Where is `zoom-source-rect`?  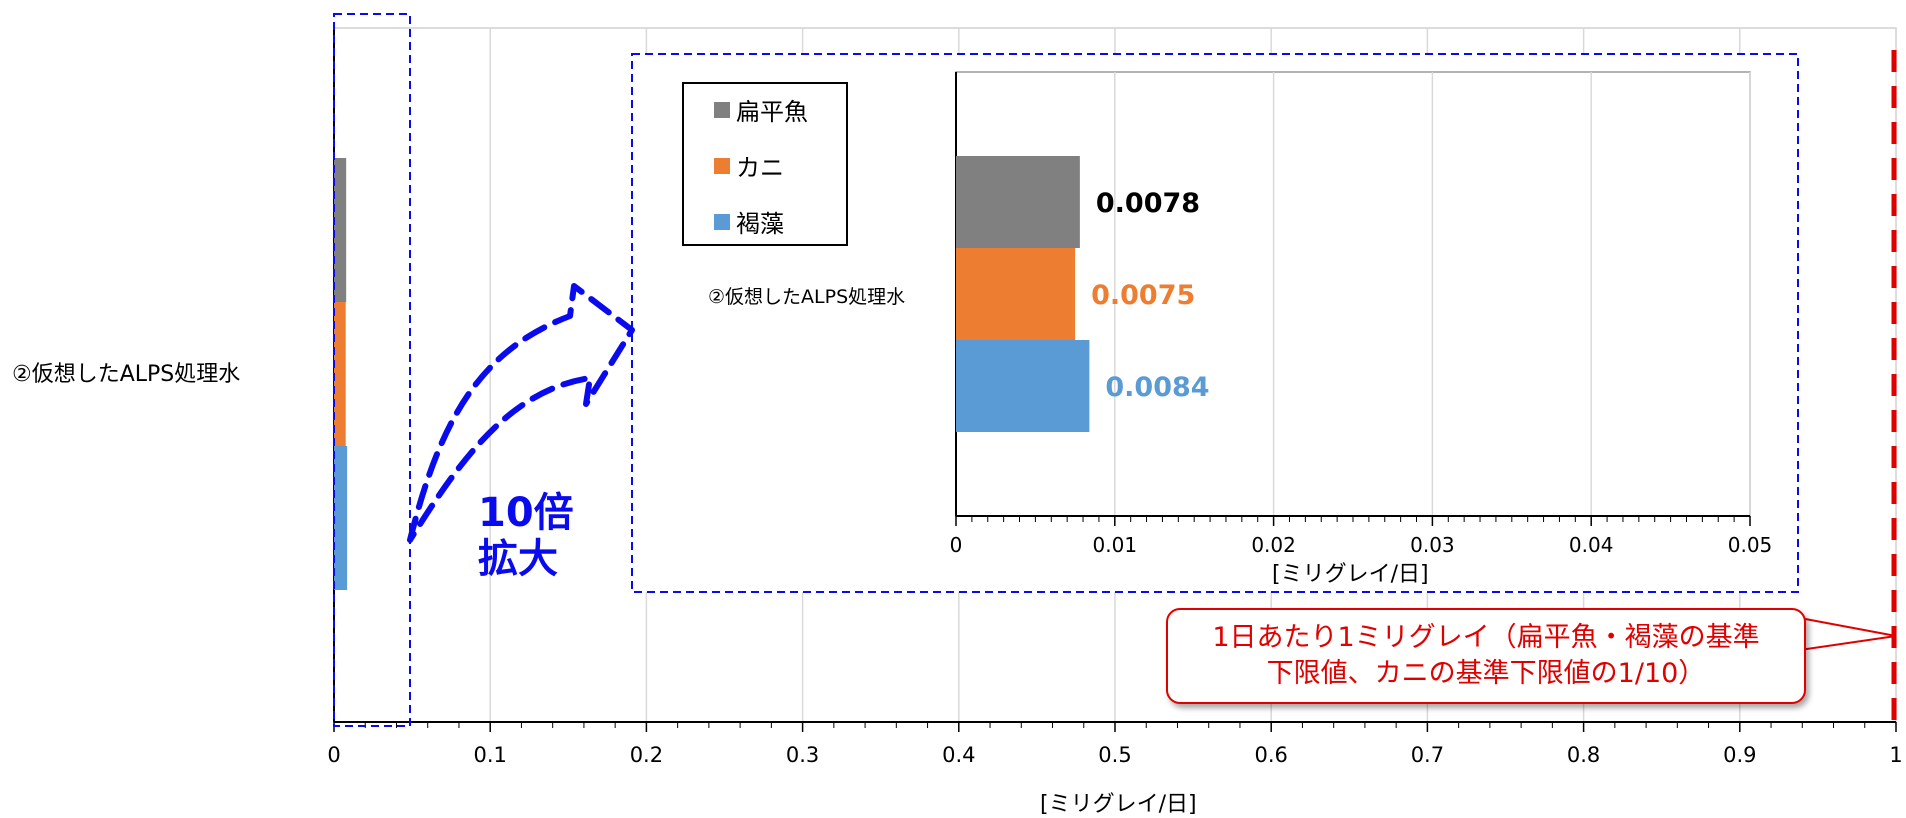 zoom-source-rect is located at coordinates (372, 370).